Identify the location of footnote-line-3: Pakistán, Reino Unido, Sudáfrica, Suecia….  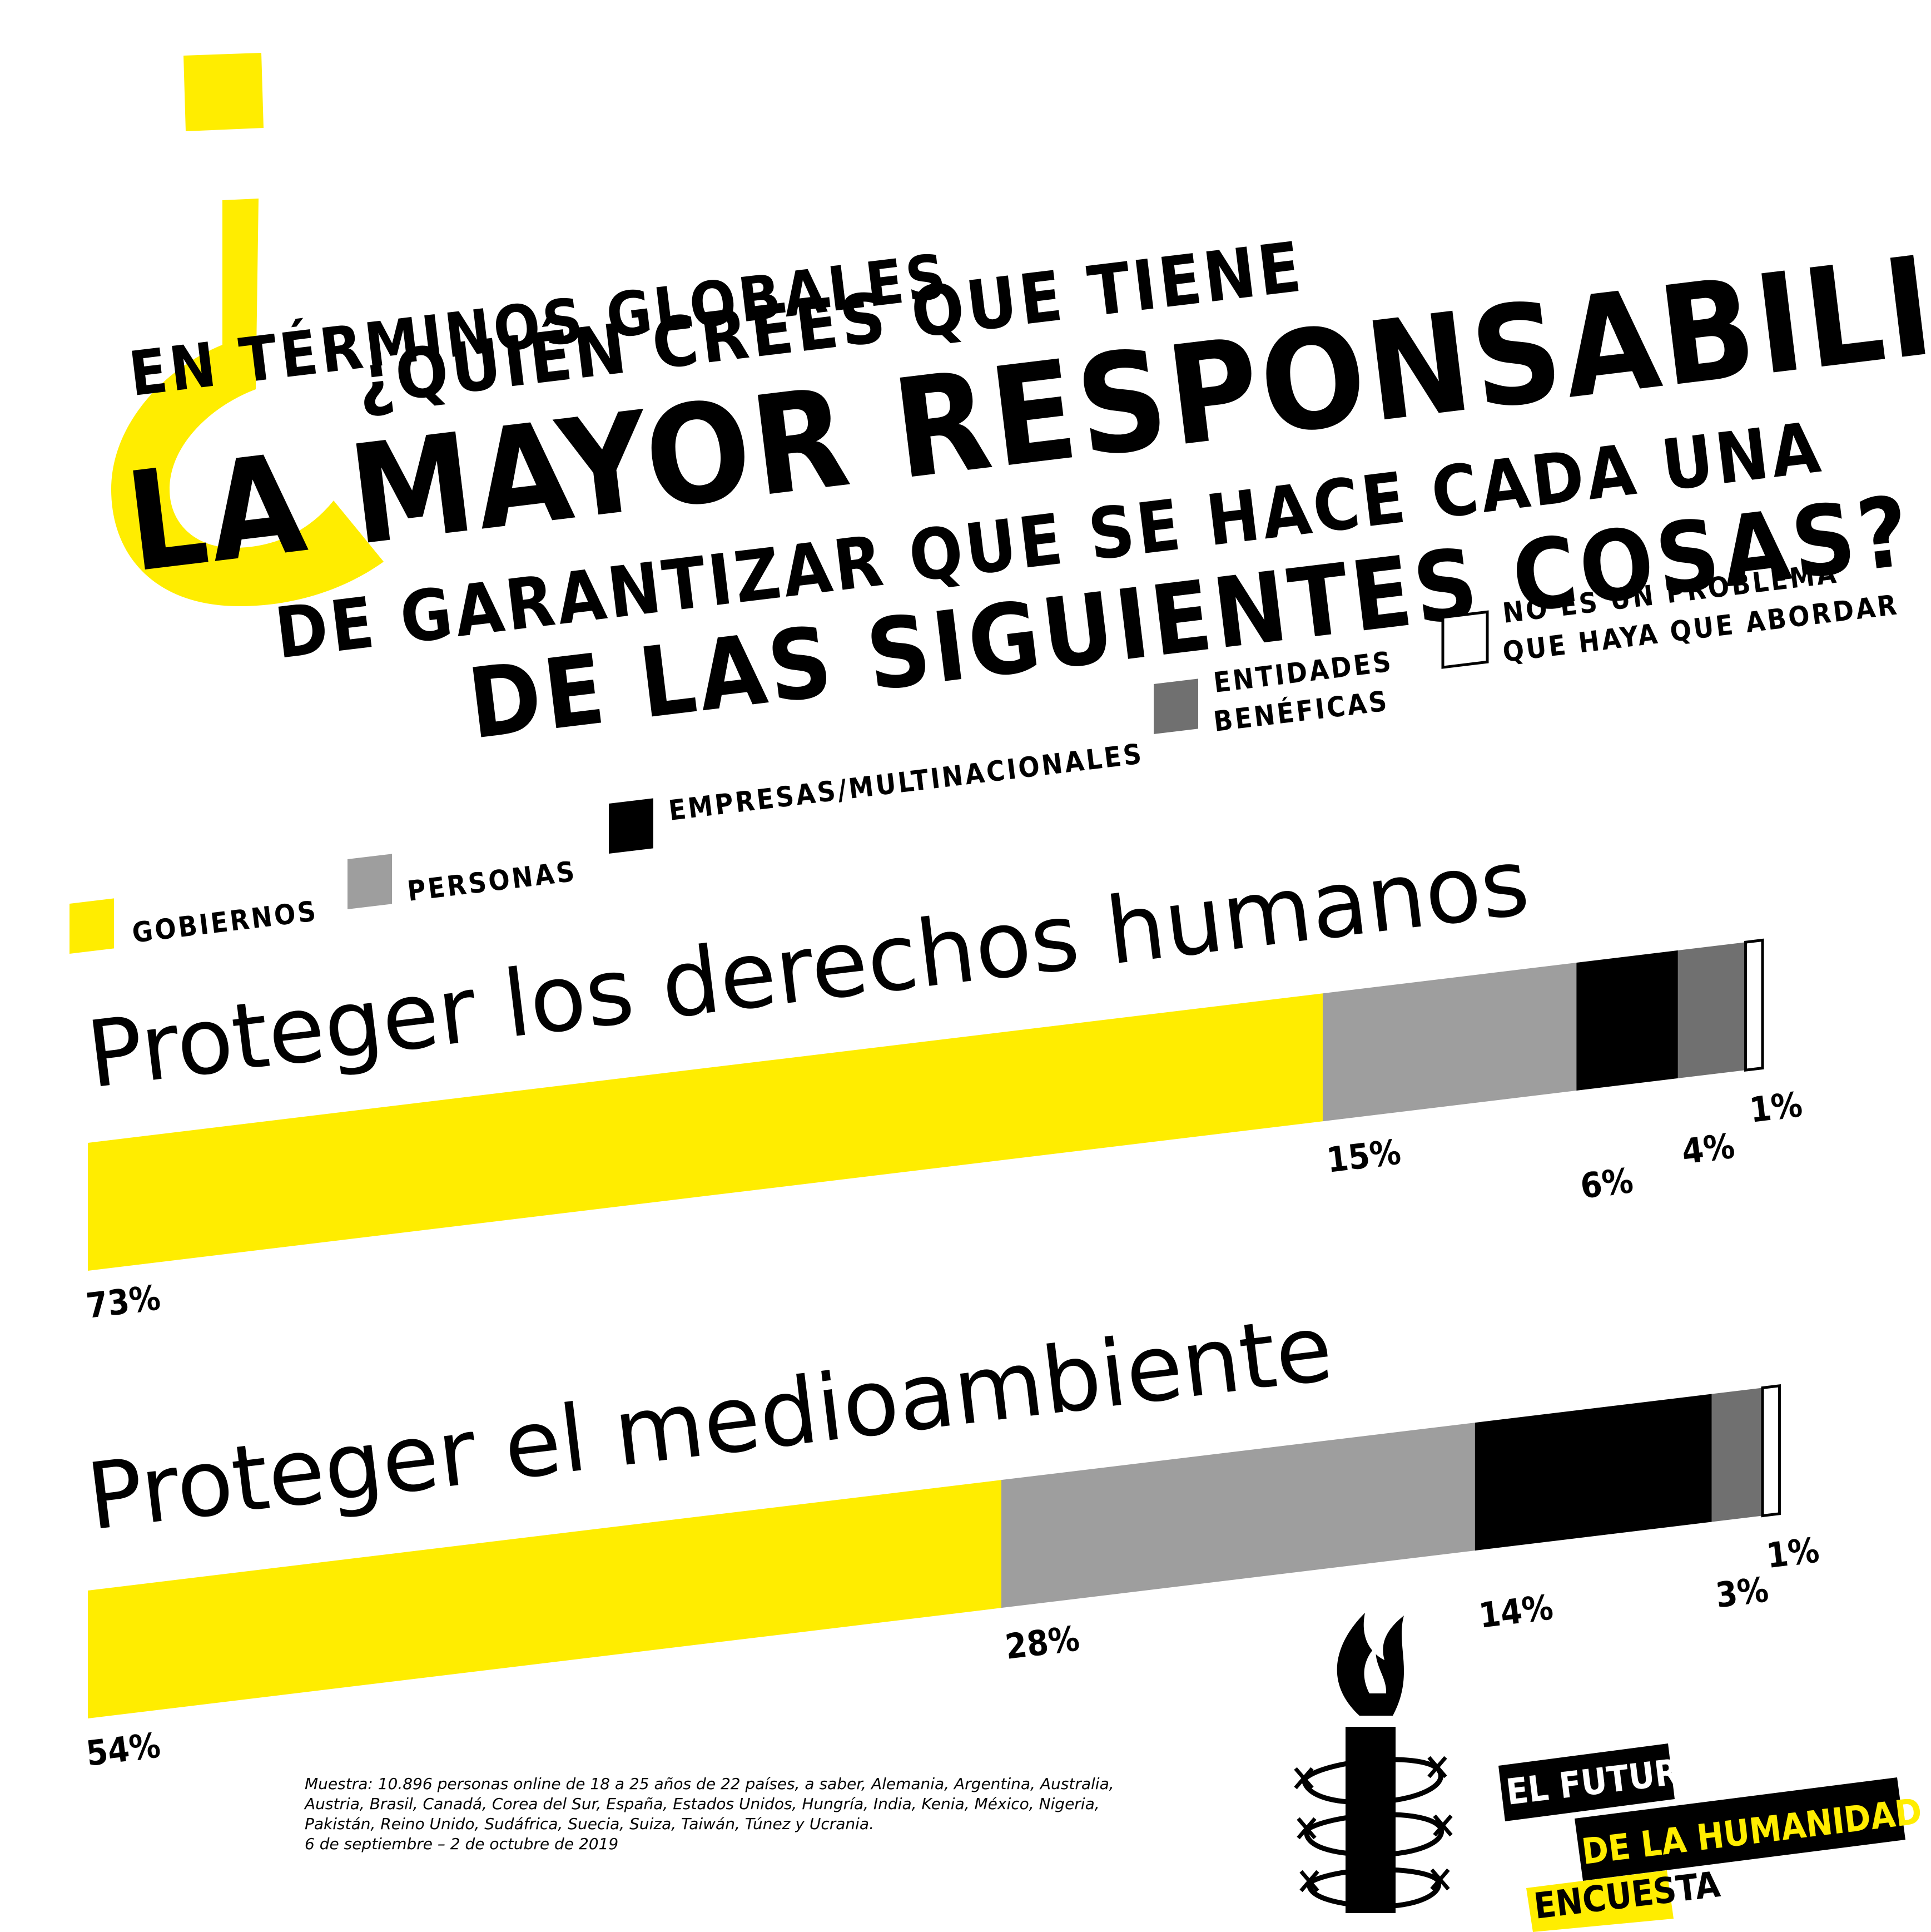
(589, 1824).